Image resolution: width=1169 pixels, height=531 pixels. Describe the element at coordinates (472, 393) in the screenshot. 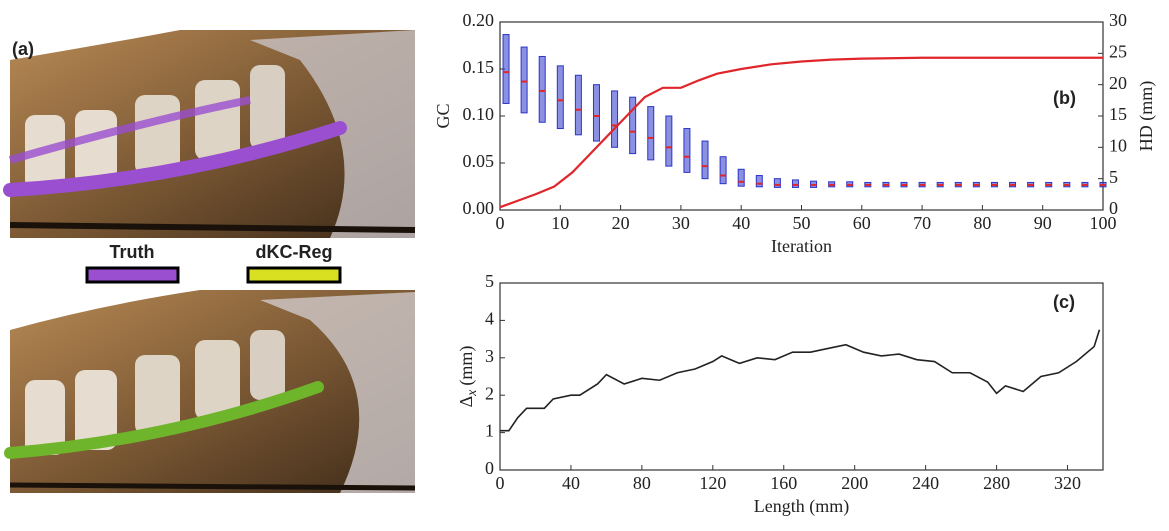

I see `y-label-subscript: x` at that location.